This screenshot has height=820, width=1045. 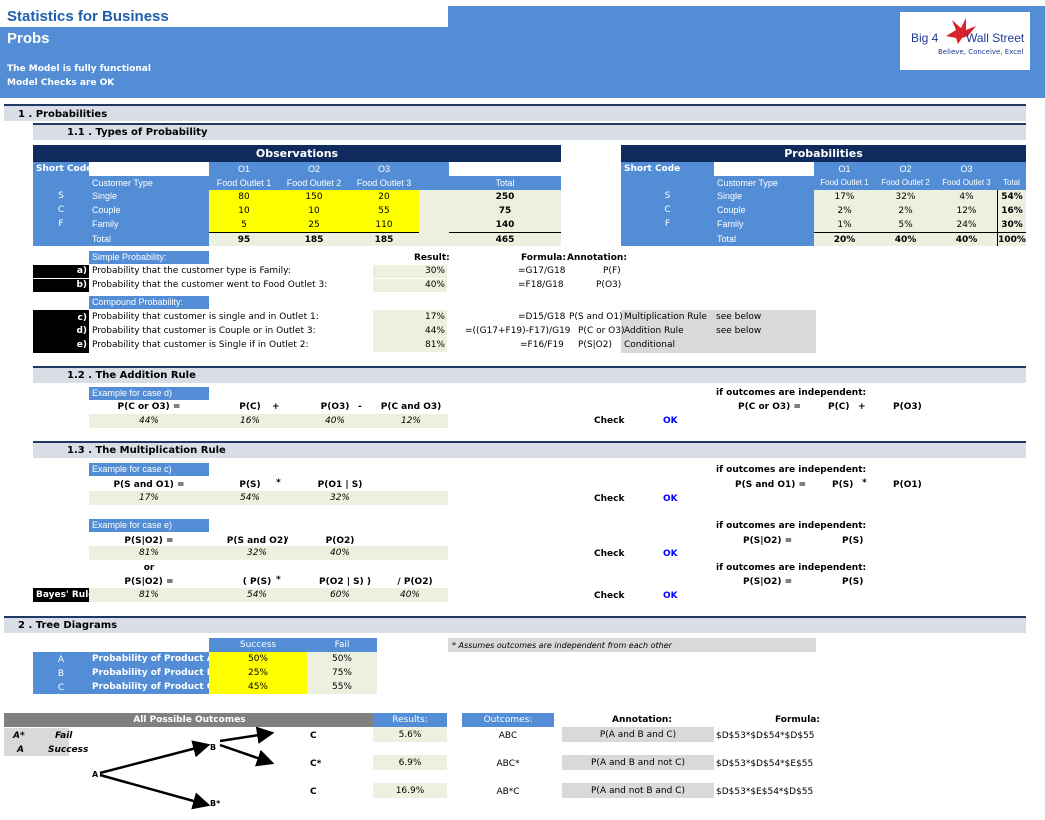 What do you see at coordinates (739, 331) in the screenshot?
I see `qa-note-d: see below` at bounding box center [739, 331].